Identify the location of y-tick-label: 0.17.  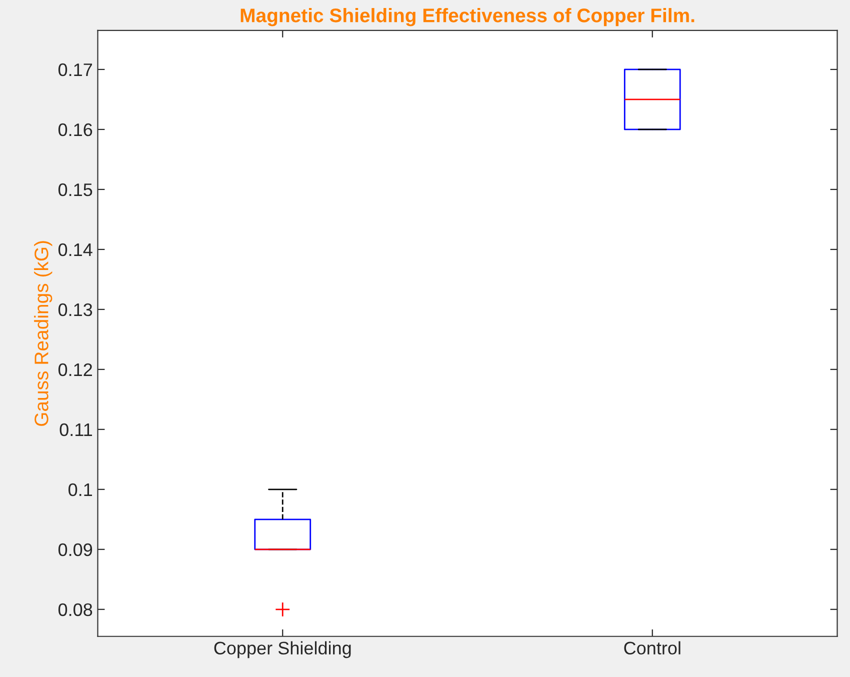
(75, 69).